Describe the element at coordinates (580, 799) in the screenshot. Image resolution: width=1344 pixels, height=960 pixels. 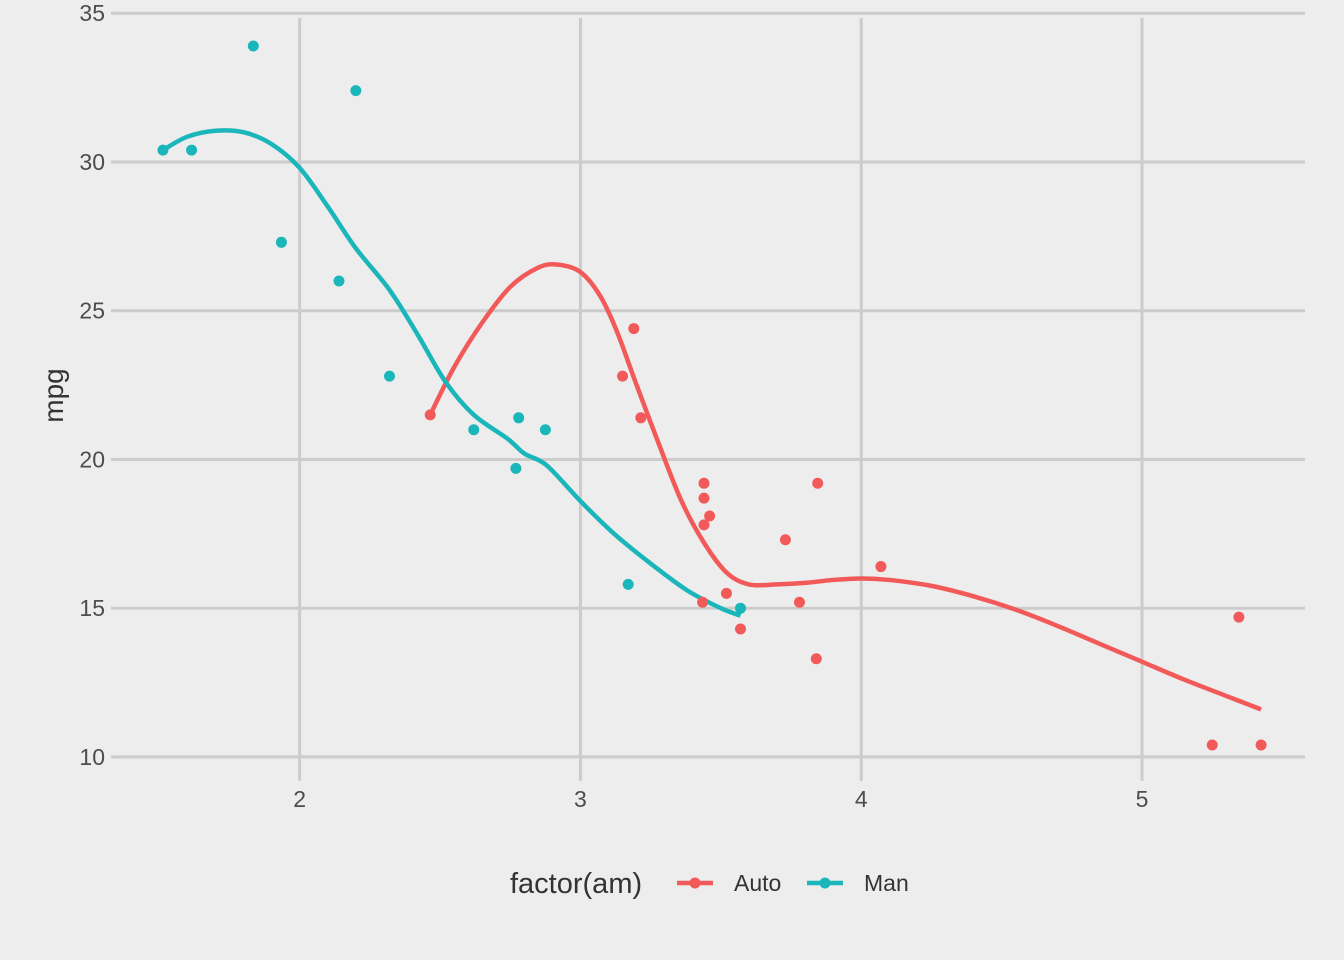
I see `x-tick-label-3: 3` at that location.